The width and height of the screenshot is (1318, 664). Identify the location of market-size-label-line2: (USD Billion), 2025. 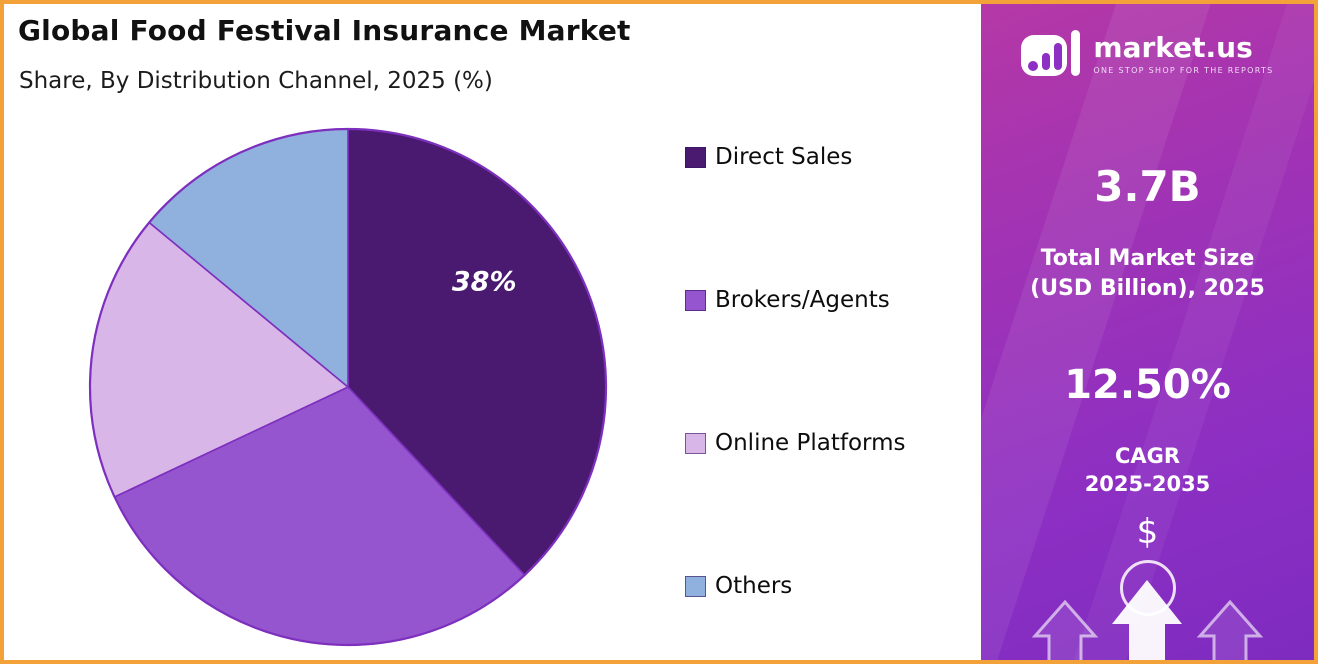
(1147, 288).